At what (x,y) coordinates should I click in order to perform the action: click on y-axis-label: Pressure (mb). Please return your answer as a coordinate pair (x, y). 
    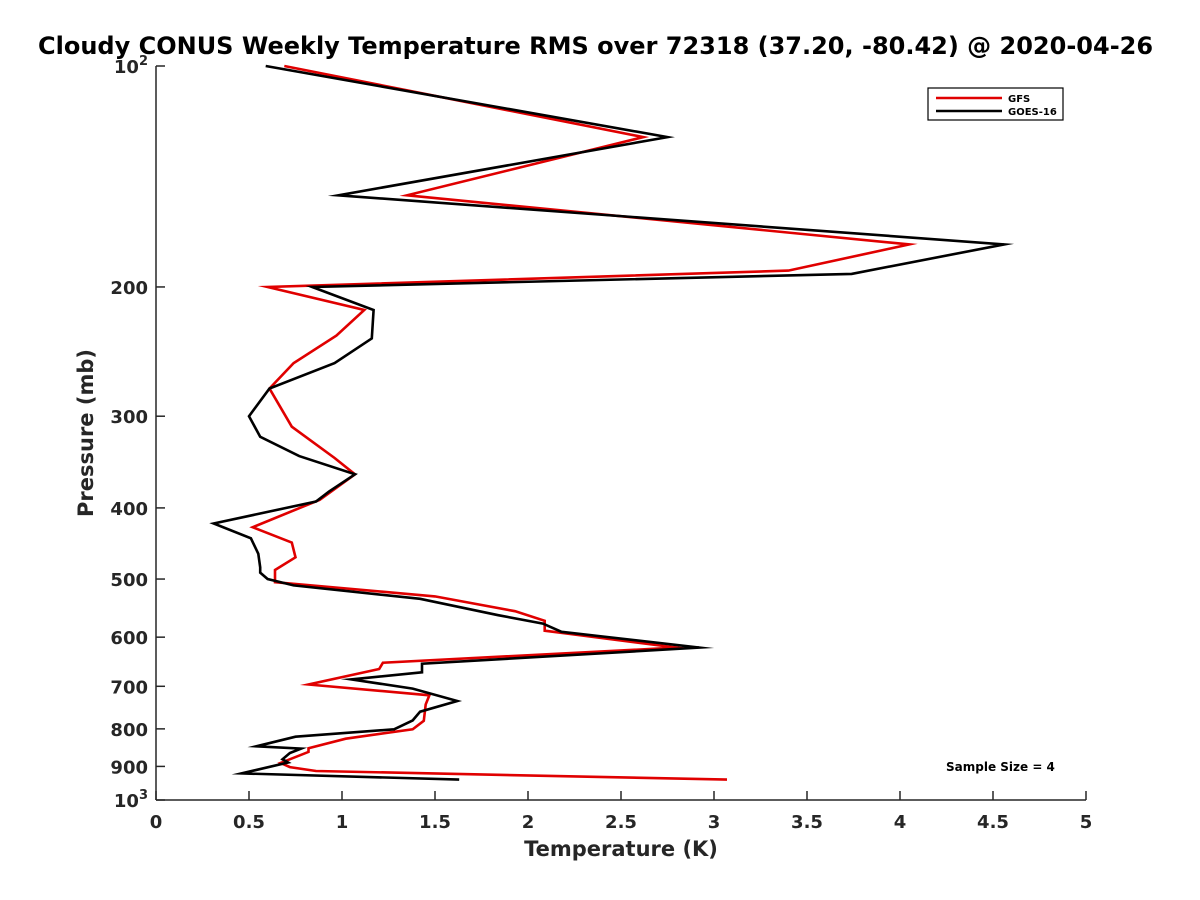
    Looking at the image, I should click on (86, 433).